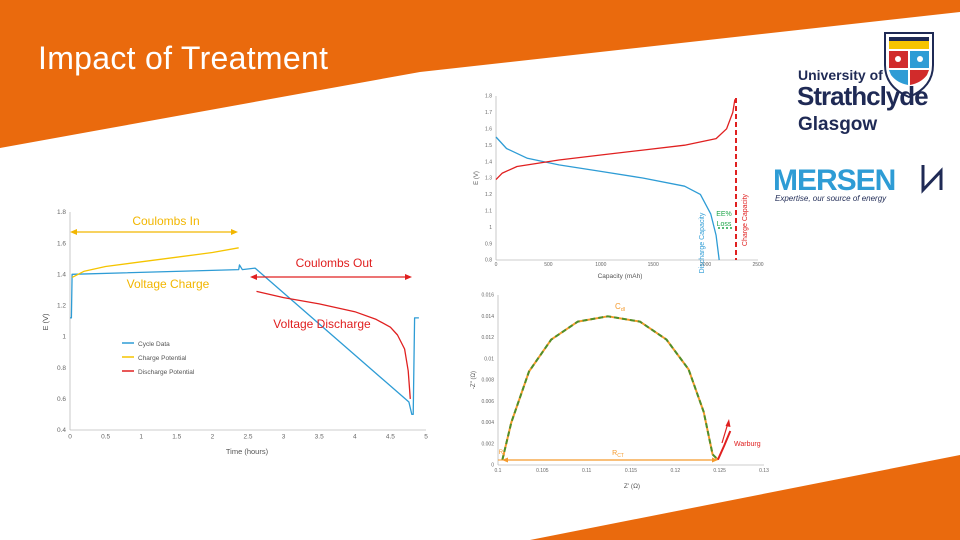  Describe the element at coordinates (154, 232) in the screenshot. I see `coulombs-in-arrow` at that location.